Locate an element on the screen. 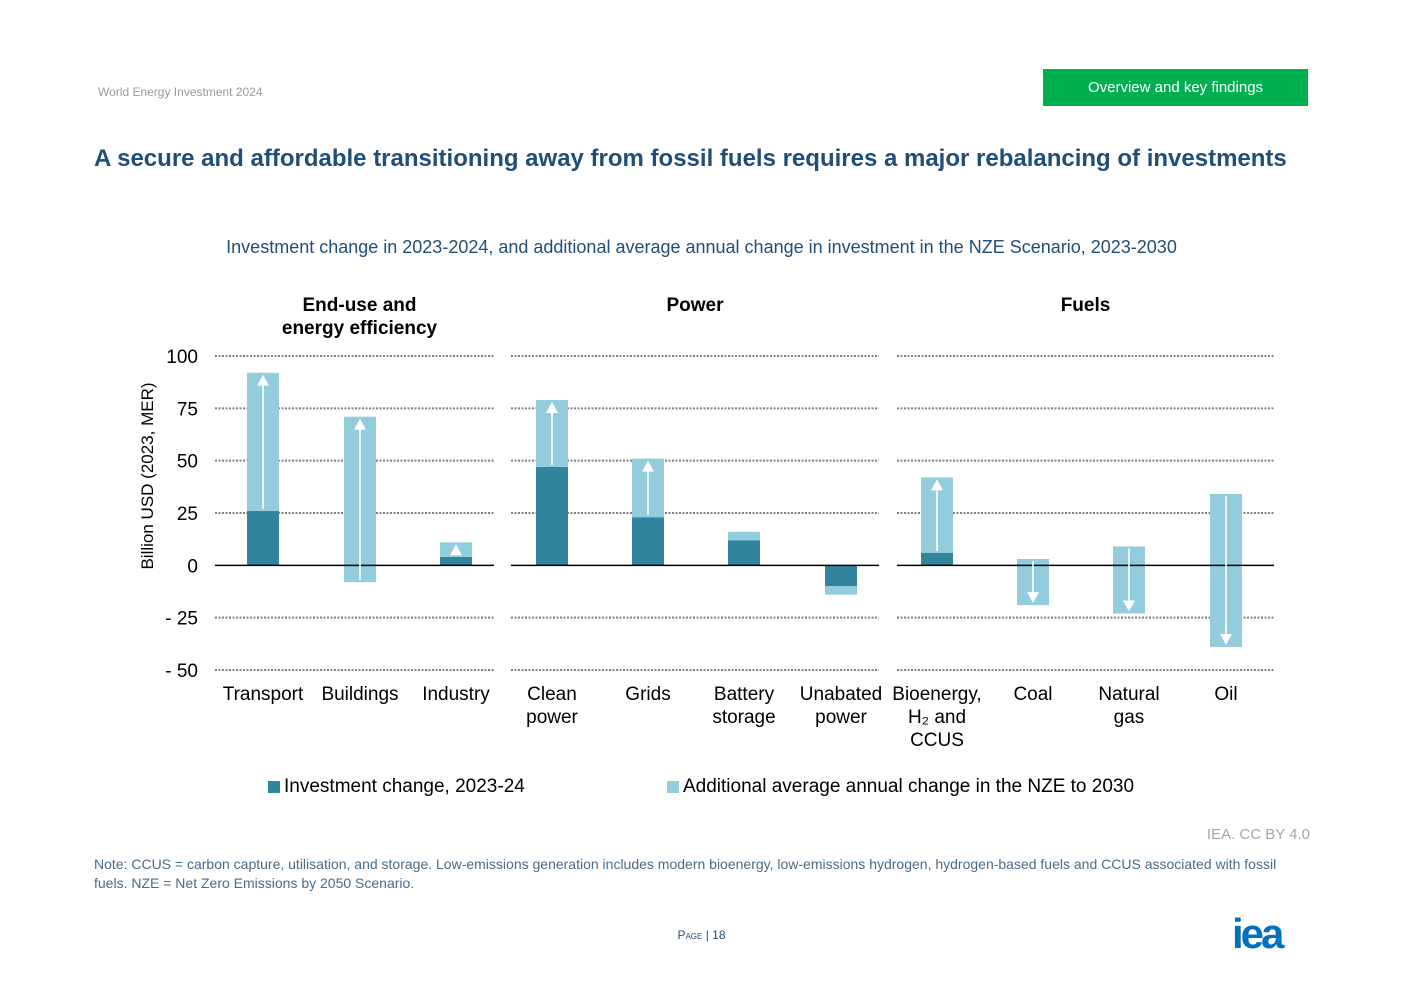 The image size is (1403, 992). category-label: storage is located at coordinates (743, 717).